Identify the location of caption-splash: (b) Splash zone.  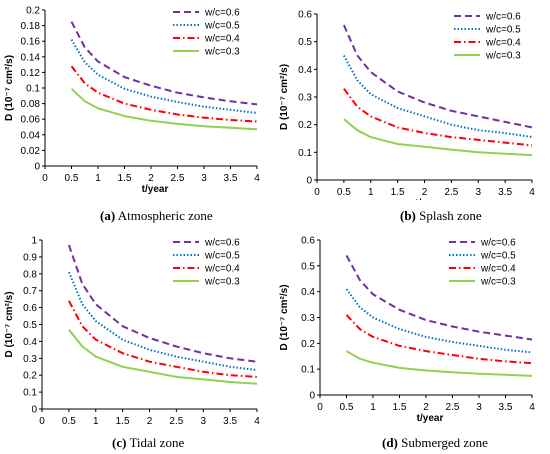
(441, 216).